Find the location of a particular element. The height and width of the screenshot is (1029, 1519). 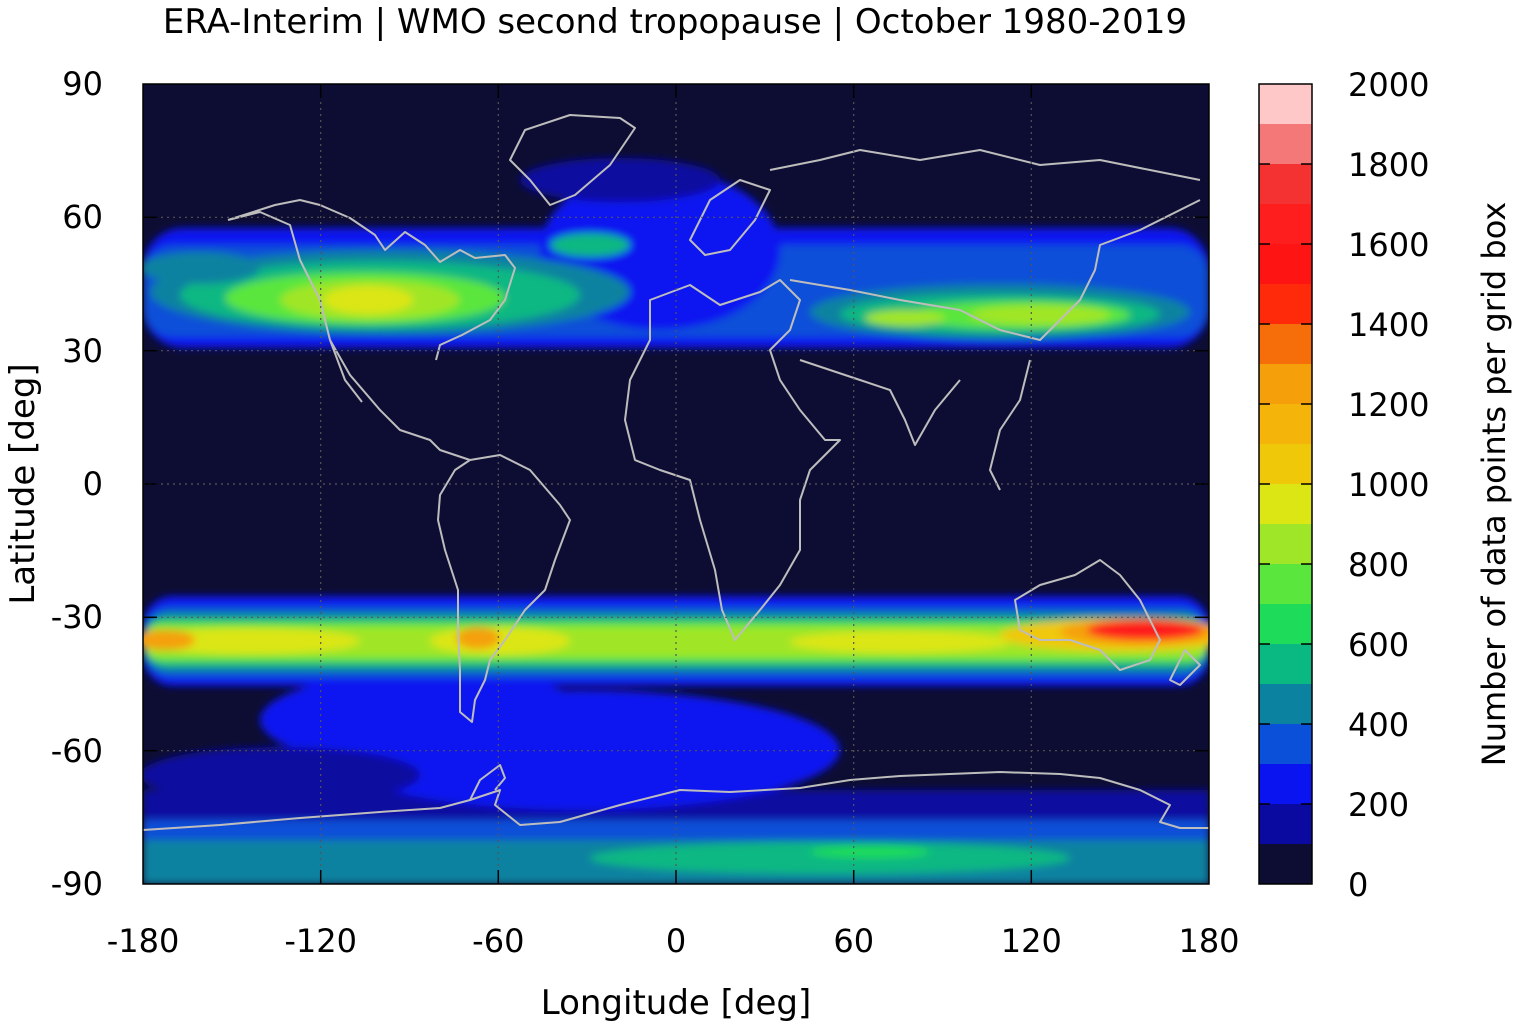

x-axis-label: Longitude [deg] is located at coordinates (676, 1003).